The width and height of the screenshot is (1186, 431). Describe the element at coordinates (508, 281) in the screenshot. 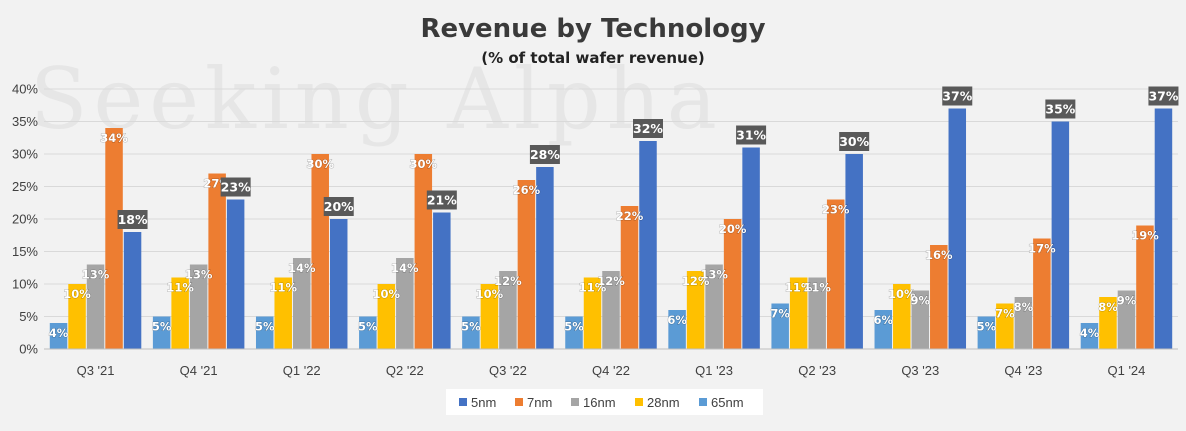

I see `data-label-16nm: 12%` at that location.